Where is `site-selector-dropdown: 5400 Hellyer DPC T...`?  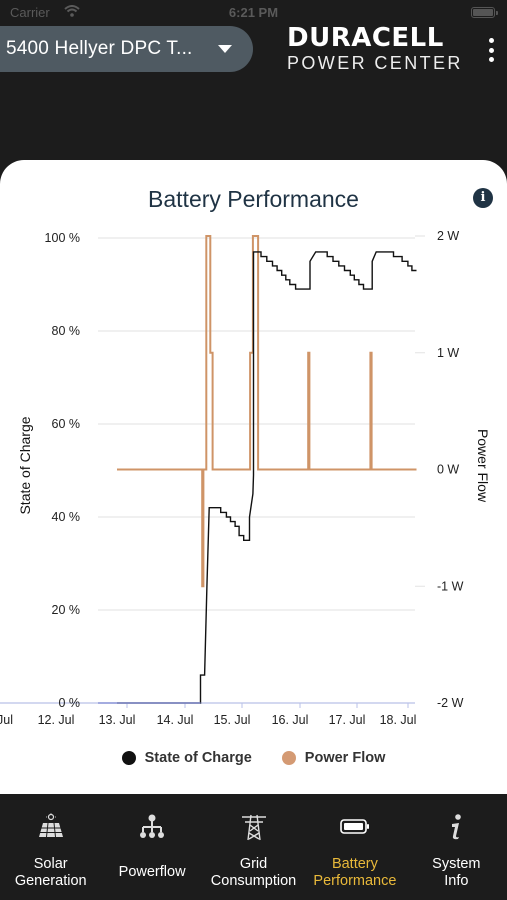
site-selector-dropdown: 5400 Hellyer DPC T... is located at coordinates (126, 49).